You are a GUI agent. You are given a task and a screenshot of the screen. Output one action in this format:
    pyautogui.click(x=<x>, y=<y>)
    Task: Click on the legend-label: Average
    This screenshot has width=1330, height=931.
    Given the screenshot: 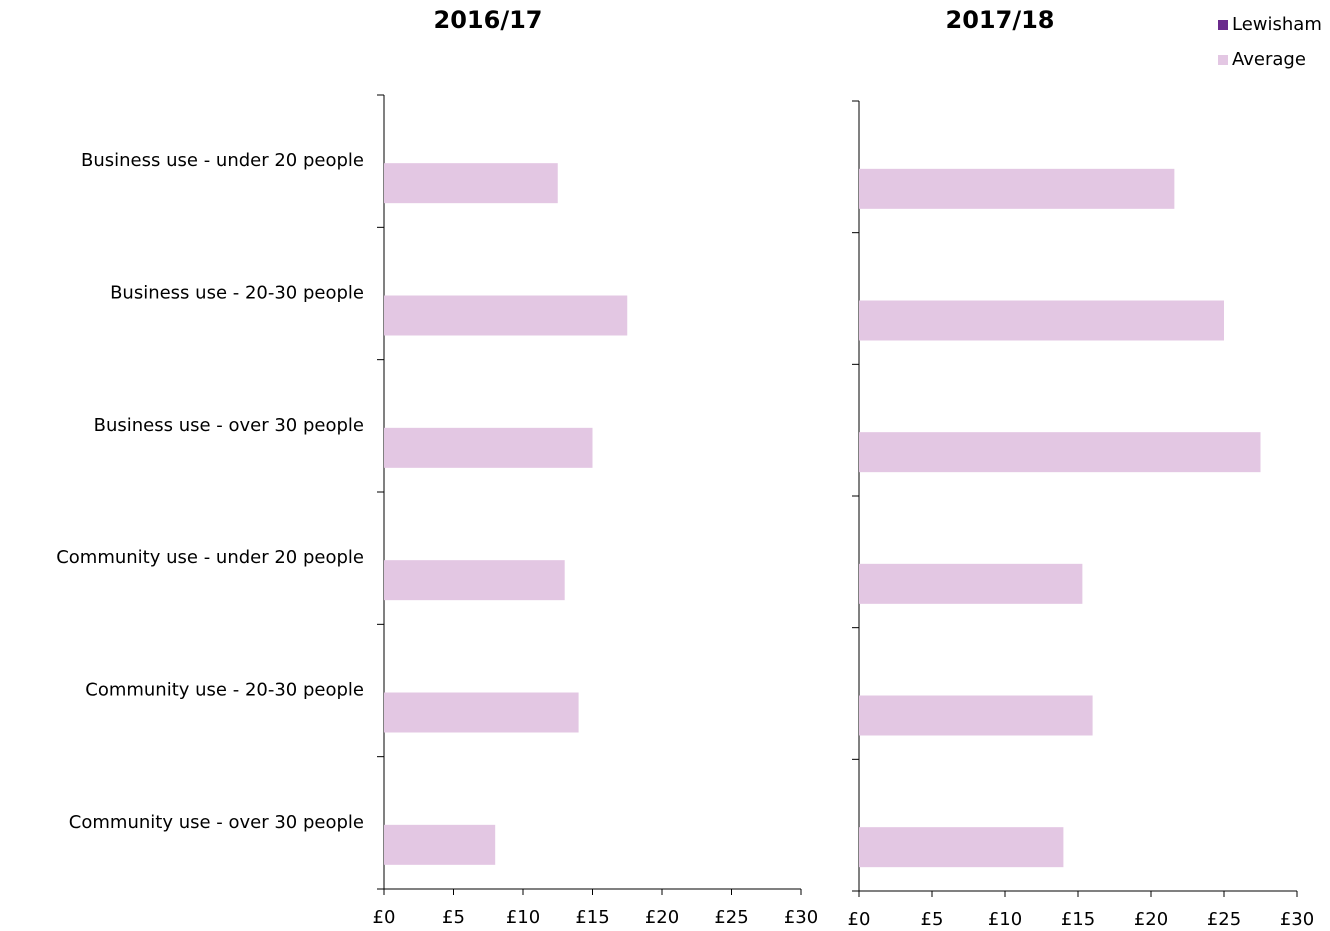 What is the action you would take?
    pyautogui.click(x=1269, y=59)
    